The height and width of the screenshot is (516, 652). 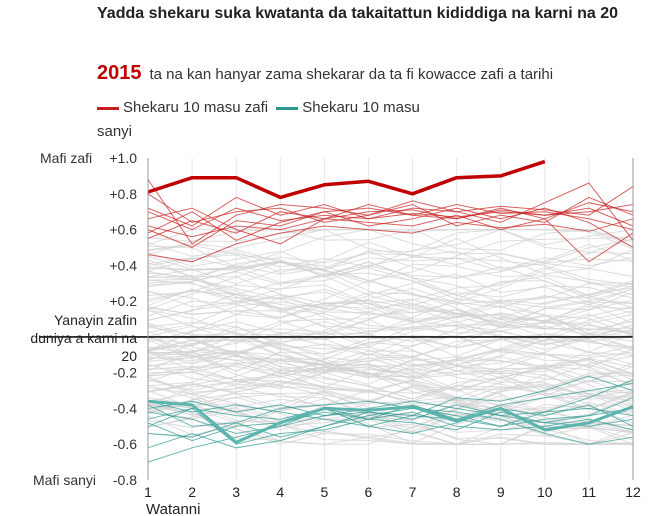 I want to click on warm-lines, so click(x=390, y=221).